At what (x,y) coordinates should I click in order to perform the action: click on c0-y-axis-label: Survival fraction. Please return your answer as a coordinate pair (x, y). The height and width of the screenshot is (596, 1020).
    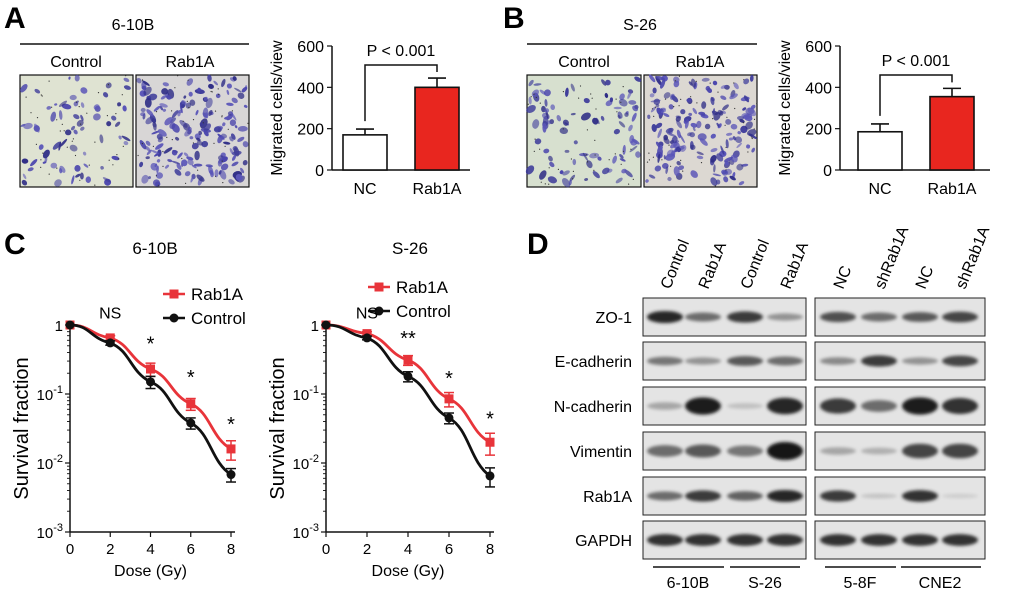
    Looking at the image, I should click on (22, 428).